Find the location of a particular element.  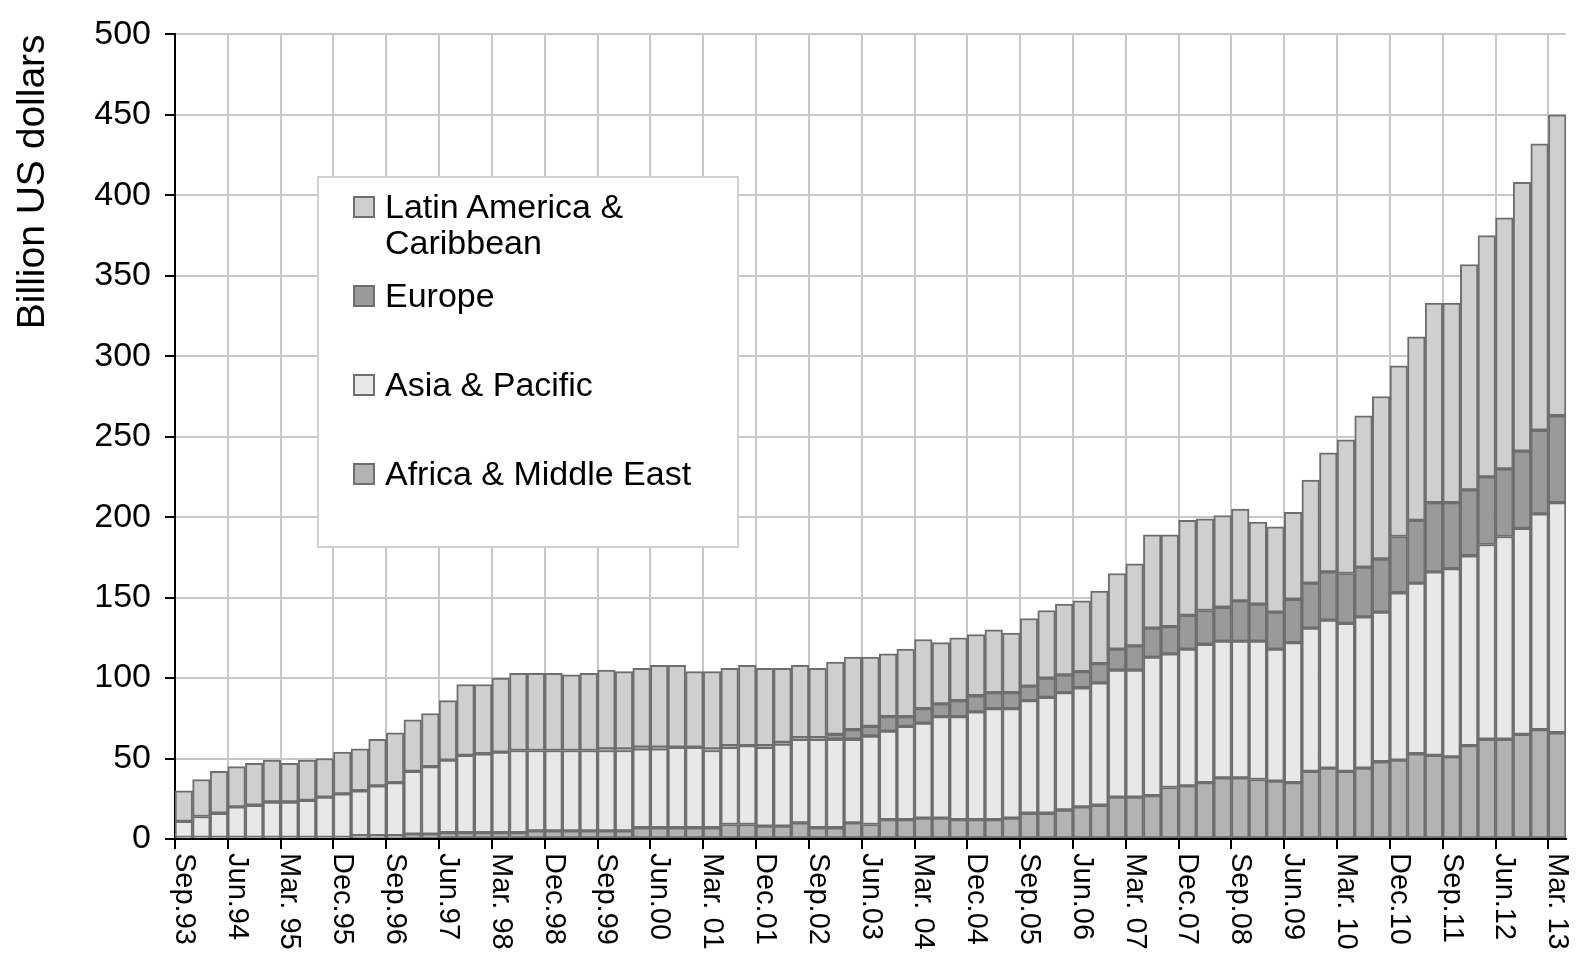

x-tick-label: Sep.99 is located at coordinates (608, 899).